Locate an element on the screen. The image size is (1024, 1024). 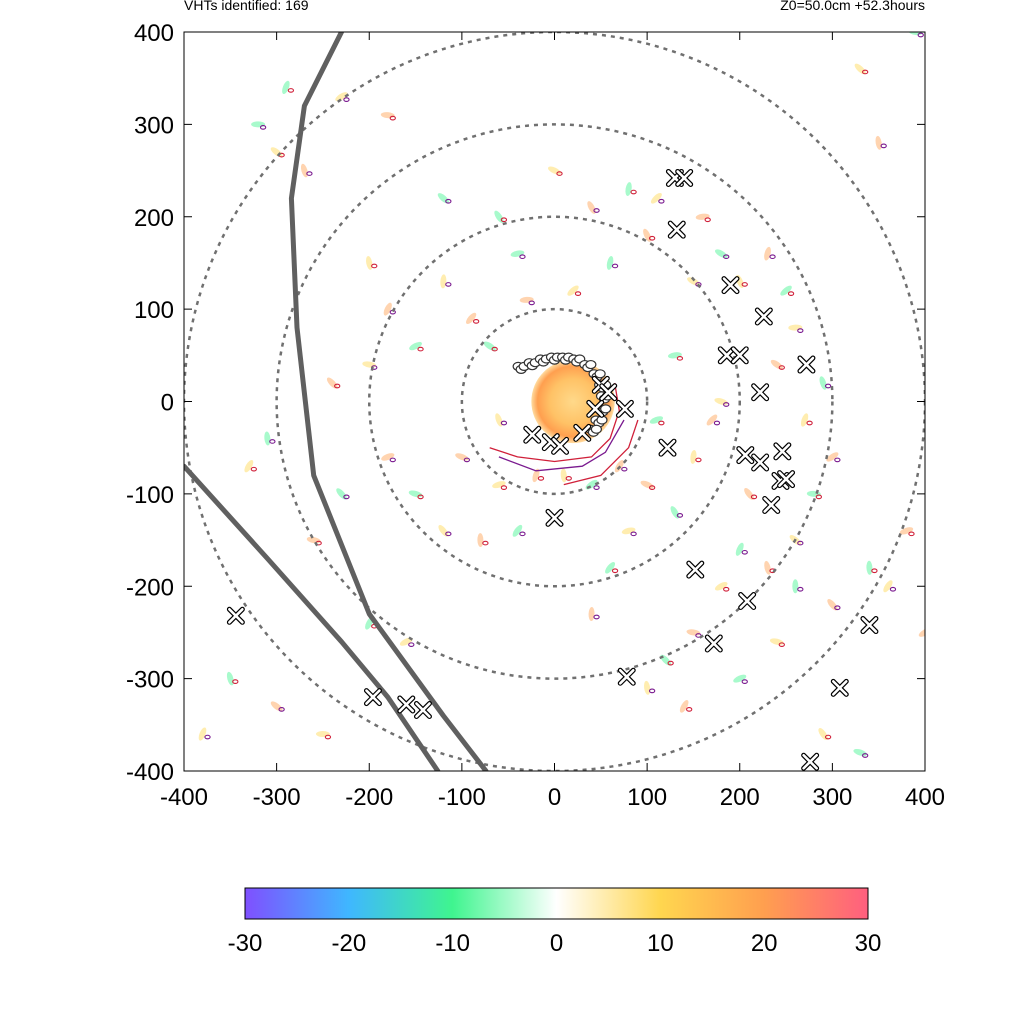
vht-count-label: VHTs identified: 169 is located at coordinates (246, 6).